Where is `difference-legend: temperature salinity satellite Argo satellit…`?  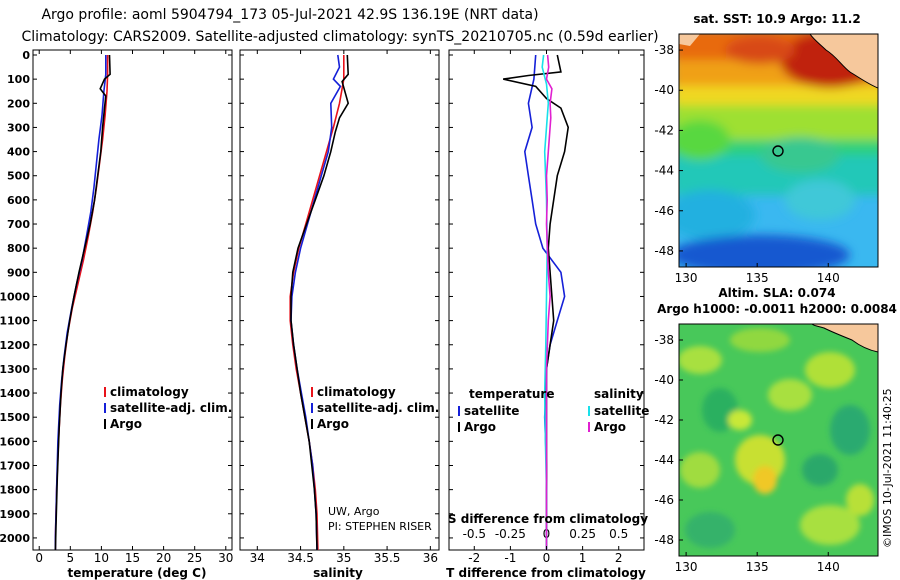
difference-legend: temperature salinity satellite Argo satellit… is located at coordinates (553, 410).